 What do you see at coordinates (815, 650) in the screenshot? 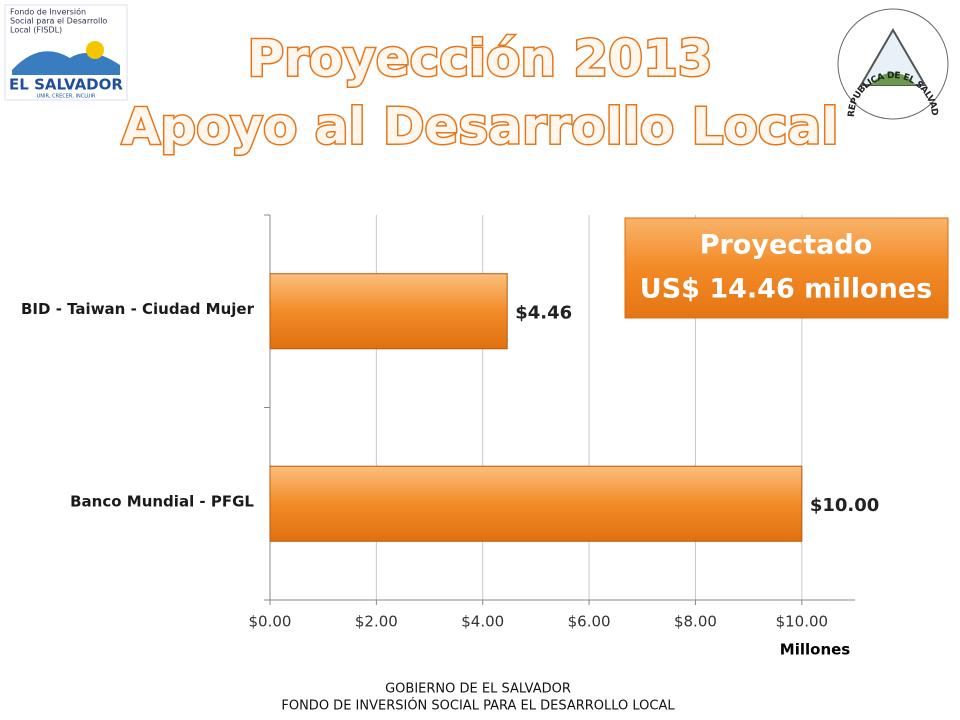
I see `x-axis-title: Millones` at bounding box center [815, 650].